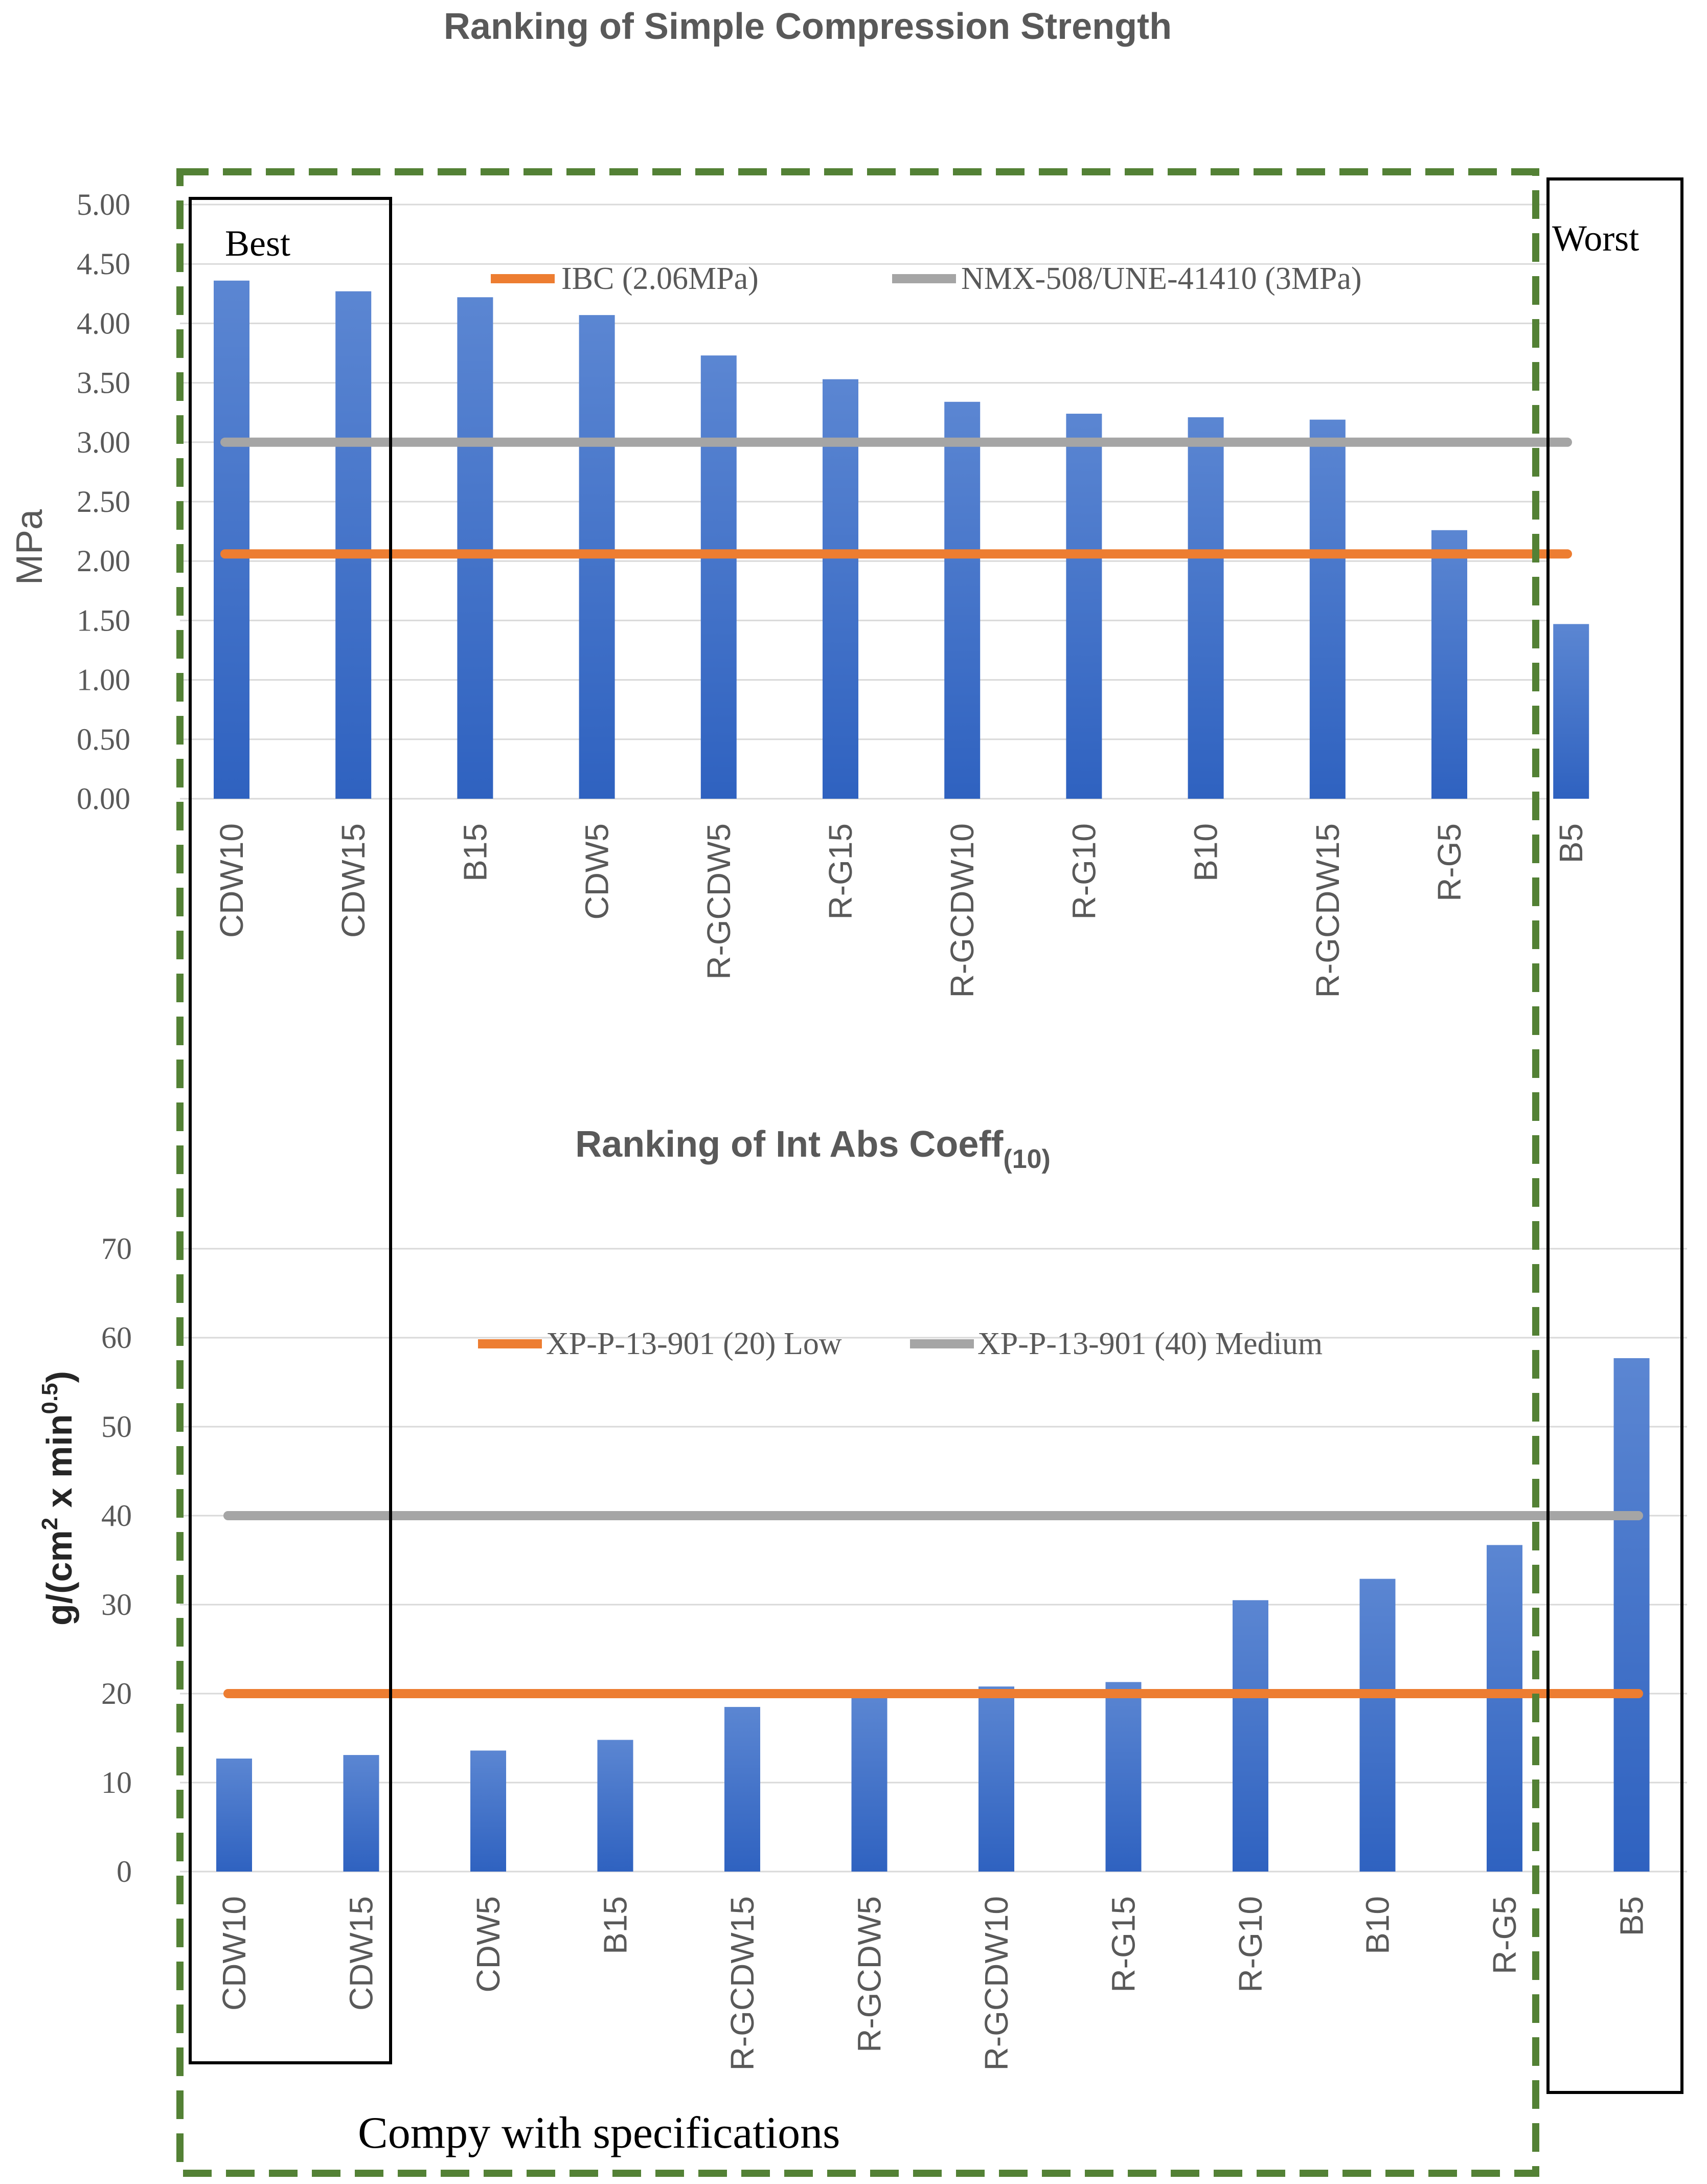 The image size is (1707, 2184). What do you see at coordinates (1084, 606) in the screenshot?
I see `c1-bar-r-g10` at bounding box center [1084, 606].